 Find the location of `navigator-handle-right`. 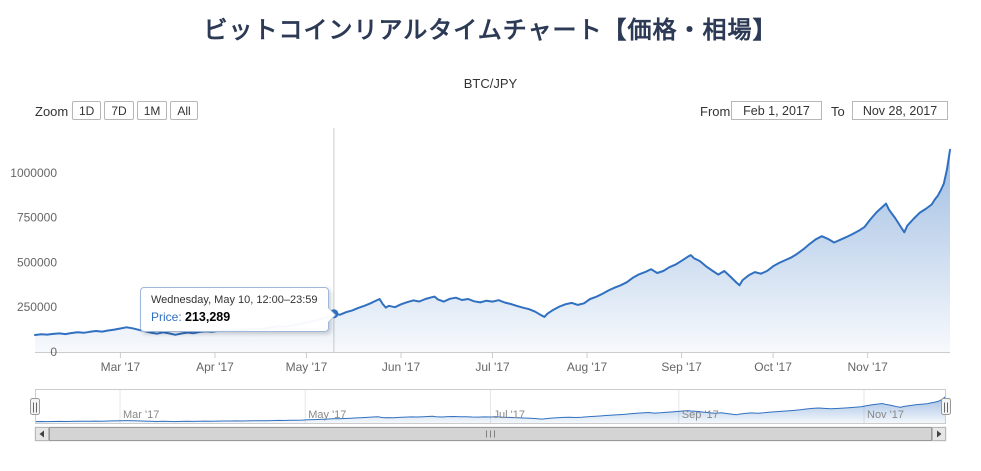

navigator-handle-right is located at coordinates (946, 406).